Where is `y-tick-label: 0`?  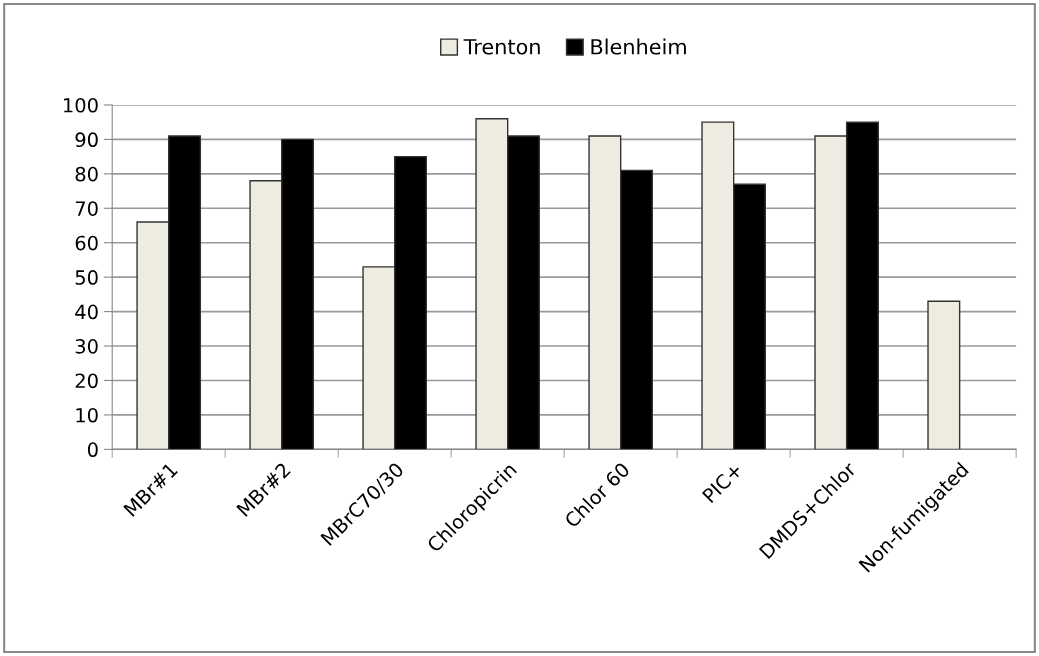 y-tick-label: 0 is located at coordinates (92, 450).